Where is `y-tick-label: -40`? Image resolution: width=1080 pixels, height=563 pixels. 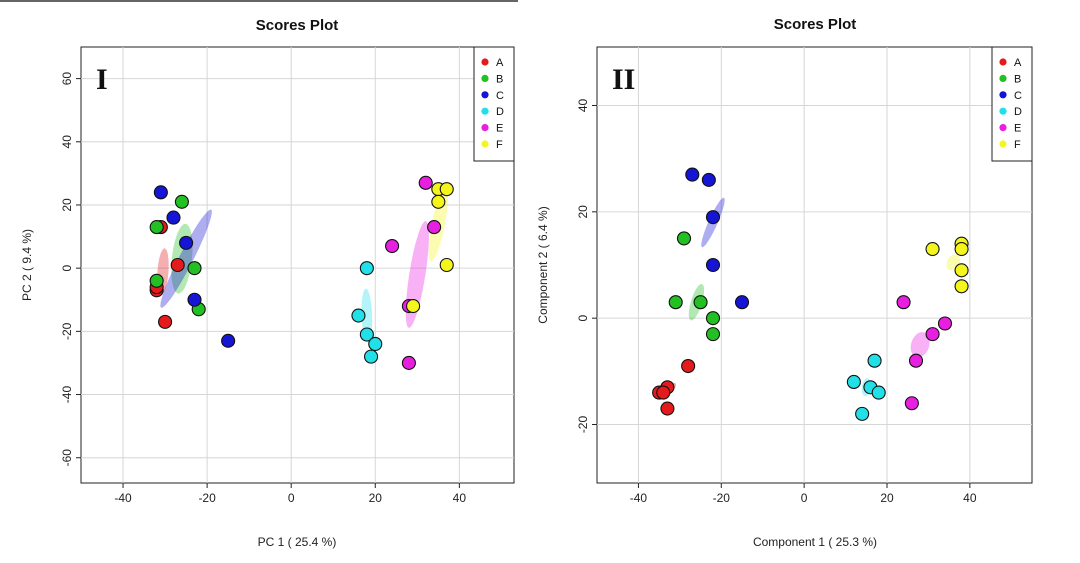
y-tick-label: -40 is located at coordinates (67, 395).